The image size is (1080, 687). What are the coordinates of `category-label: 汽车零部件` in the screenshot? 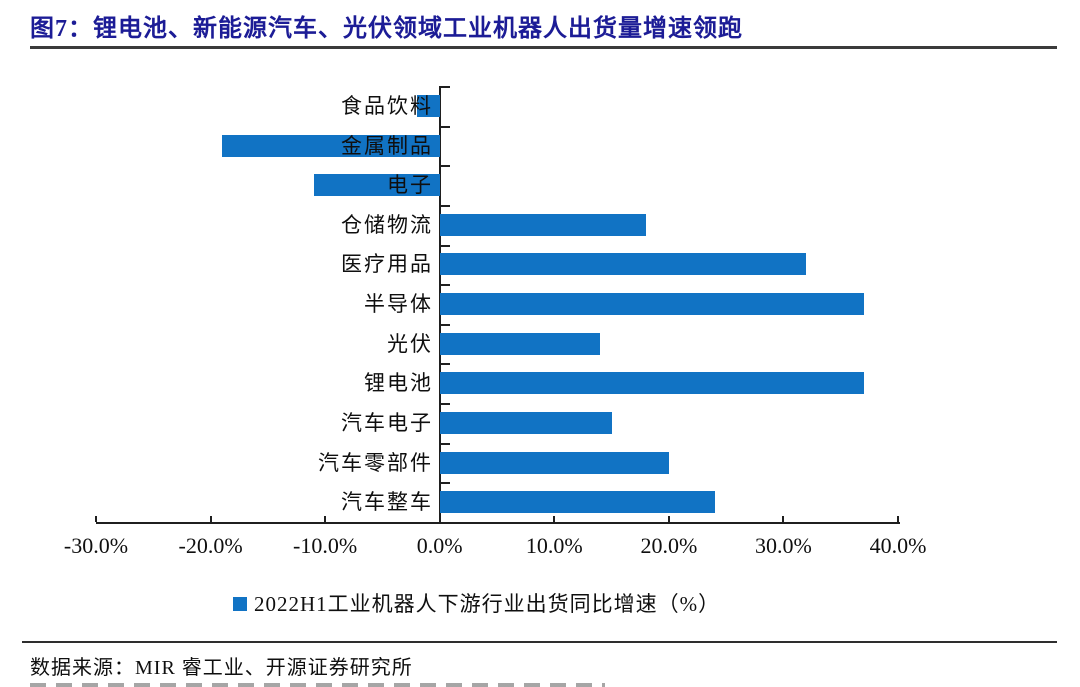 It's located at (375, 462).